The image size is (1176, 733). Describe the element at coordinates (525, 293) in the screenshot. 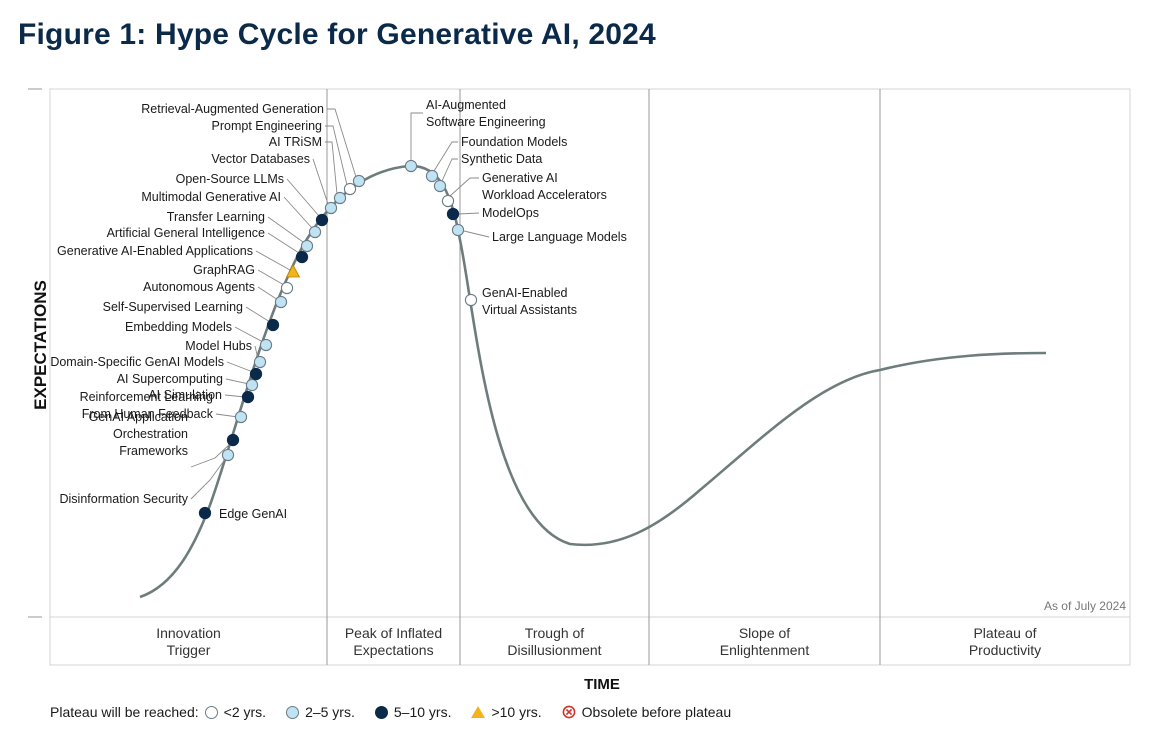

I see `technology-label: GenAI-Enabled` at that location.